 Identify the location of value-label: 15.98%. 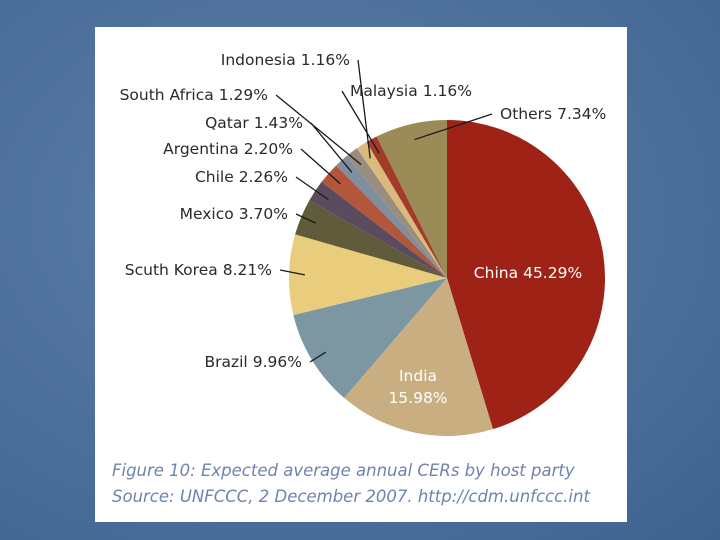
(417, 398).